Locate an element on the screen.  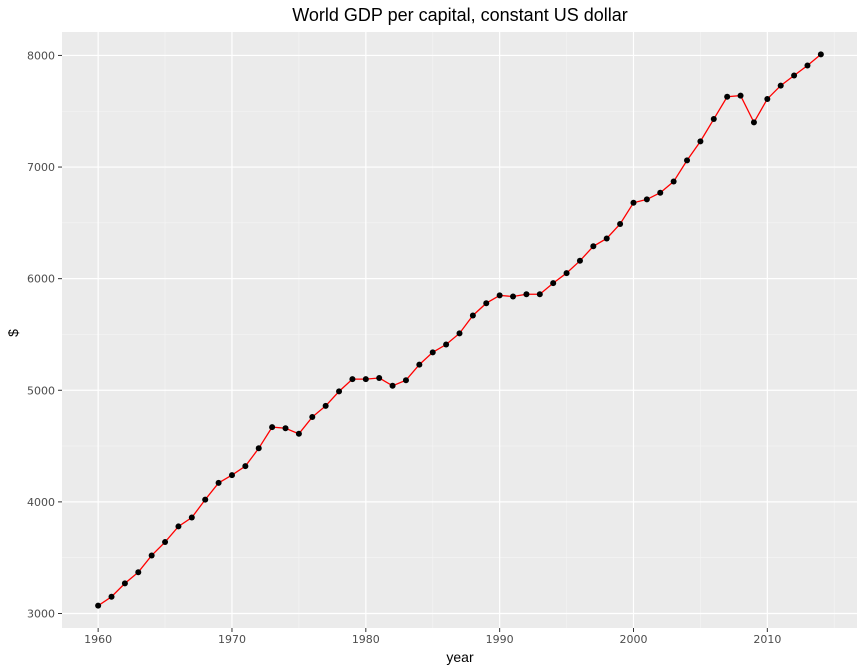
x-axis-title: year is located at coordinates (460, 657).